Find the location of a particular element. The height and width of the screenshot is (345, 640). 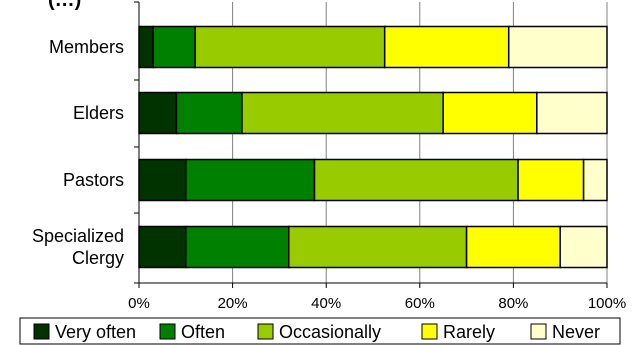

category-label: Specialized is located at coordinates (78, 236).